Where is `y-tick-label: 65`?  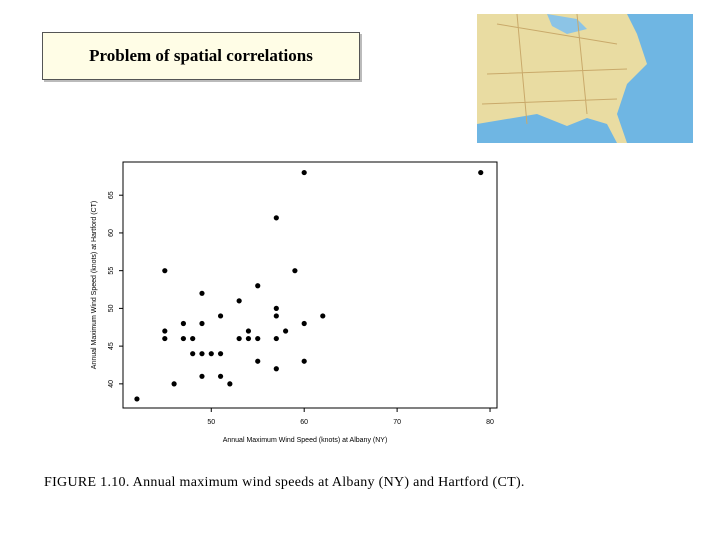 y-tick-label: 65 is located at coordinates (111, 195).